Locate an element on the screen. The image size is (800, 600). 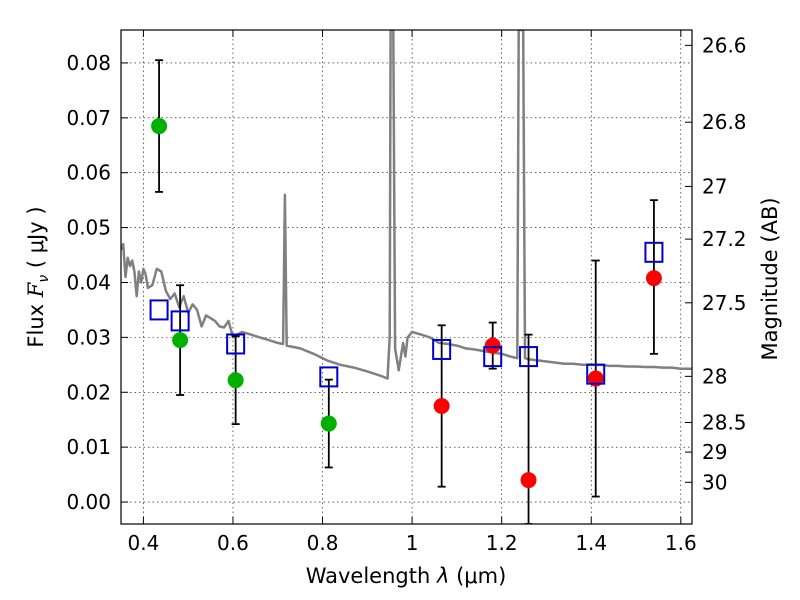
y-tick-label: 0.01 is located at coordinates (88, 447).